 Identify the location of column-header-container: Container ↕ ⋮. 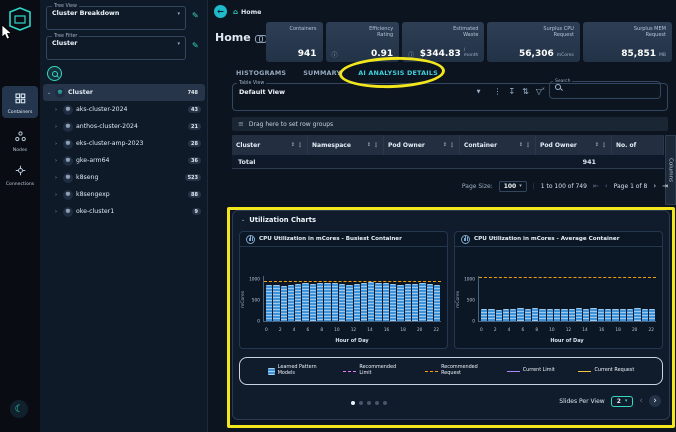
(498, 145).